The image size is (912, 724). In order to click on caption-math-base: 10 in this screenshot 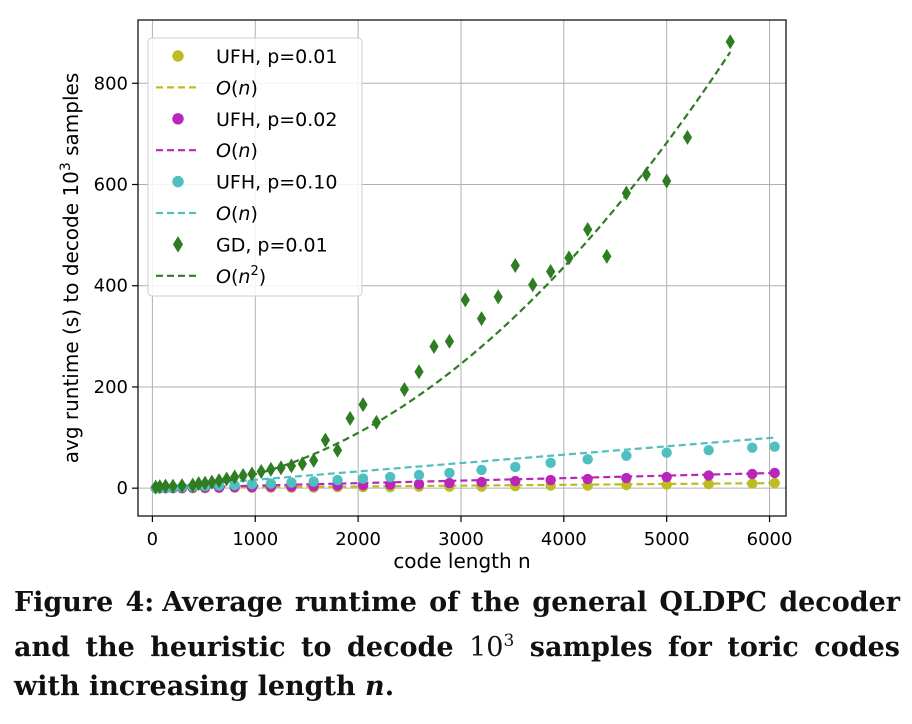, I will do `click(486, 647)`.